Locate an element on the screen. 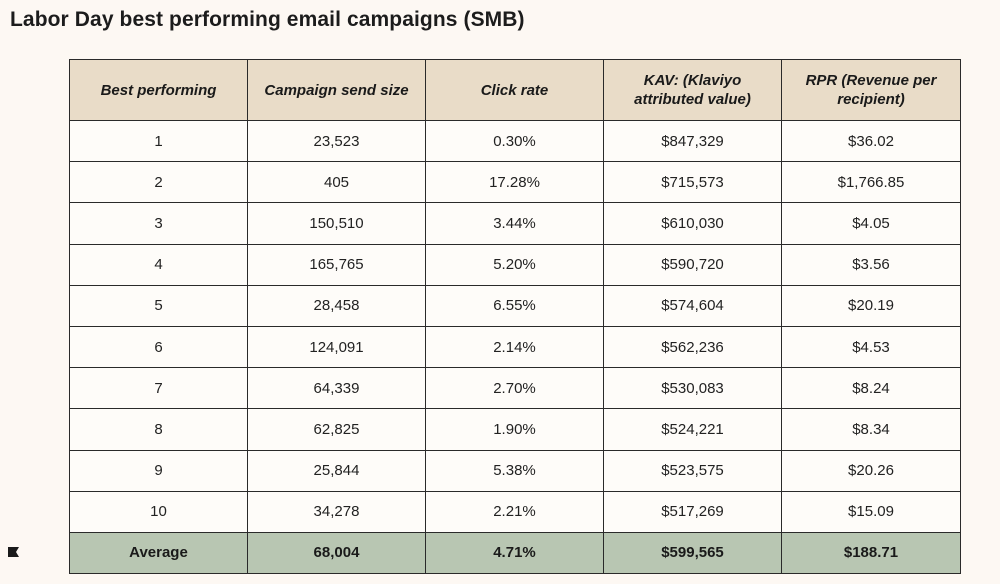  cell-kav: $590,720 is located at coordinates (692, 264).